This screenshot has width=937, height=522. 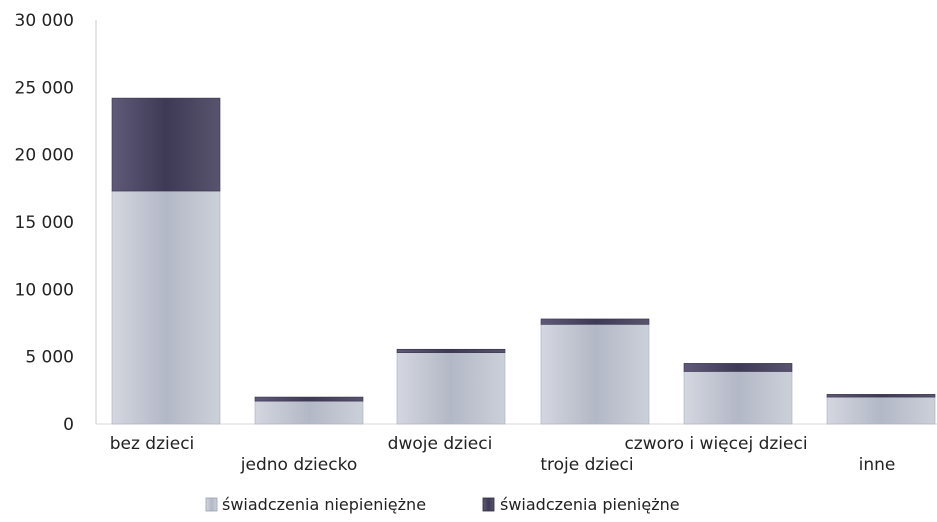 What do you see at coordinates (44, 21) in the screenshot?
I see `y-tick-label: 30 000` at bounding box center [44, 21].